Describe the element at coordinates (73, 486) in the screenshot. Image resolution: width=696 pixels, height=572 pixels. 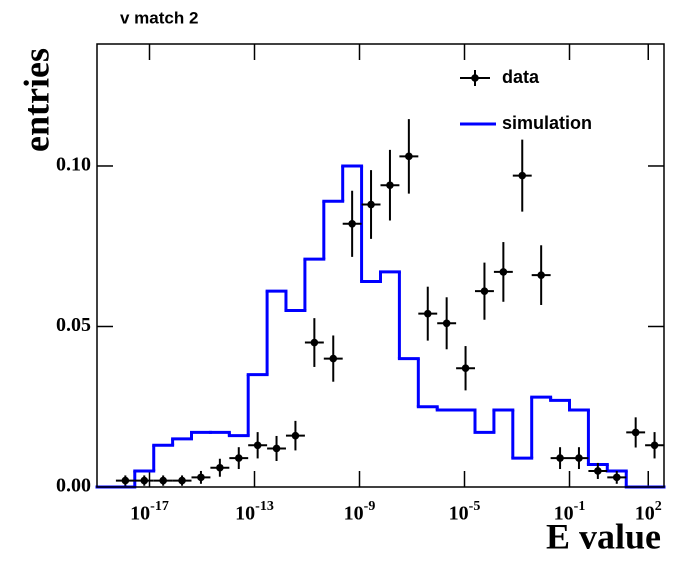
I see `y-tick-label: 0.00` at that location.